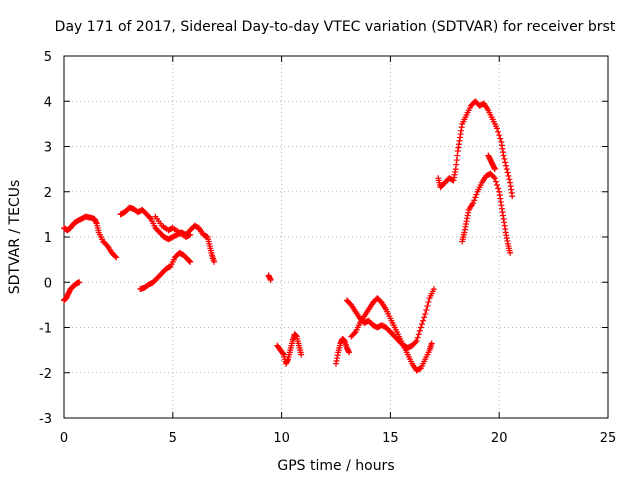 This screenshot has height=480, width=640. Describe the element at coordinates (48, 57) in the screenshot. I see `y-tick-label: 5` at that location.